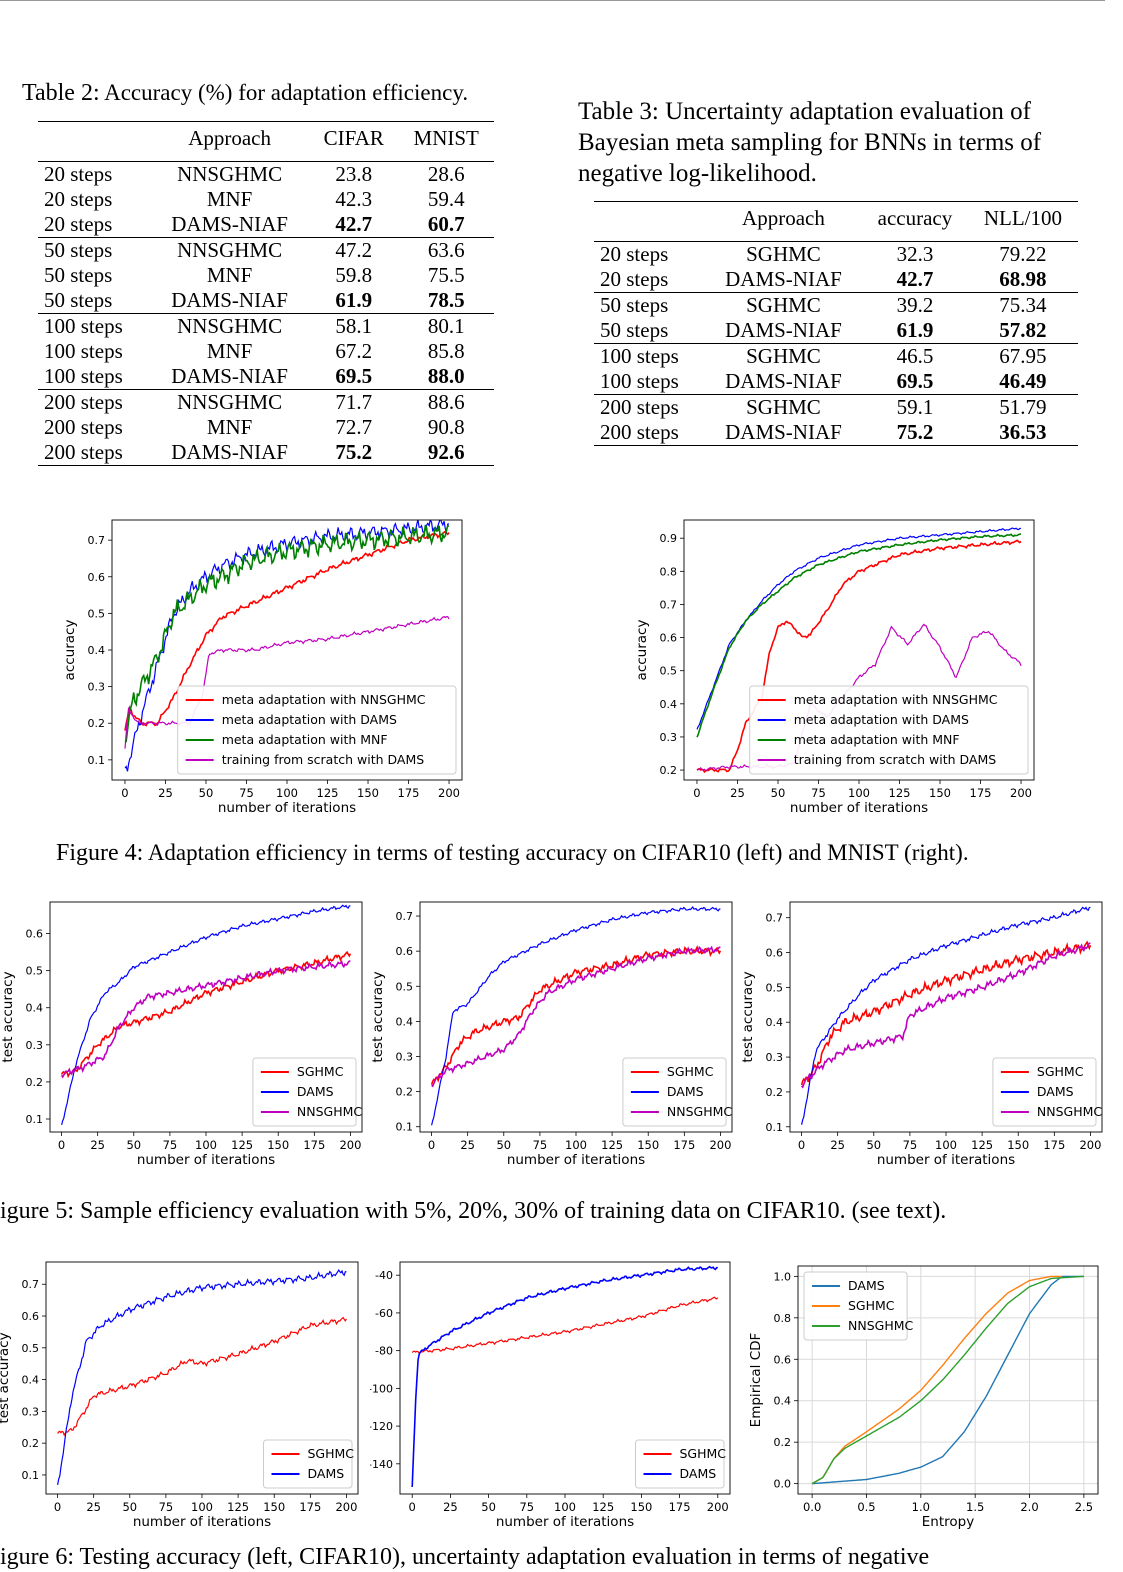 The width and height of the screenshot is (1123, 1572). What do you see at coordinates (915, 381) in the screenshot?
I see `table-cell: 69.5` at bounding box center [915, 381].